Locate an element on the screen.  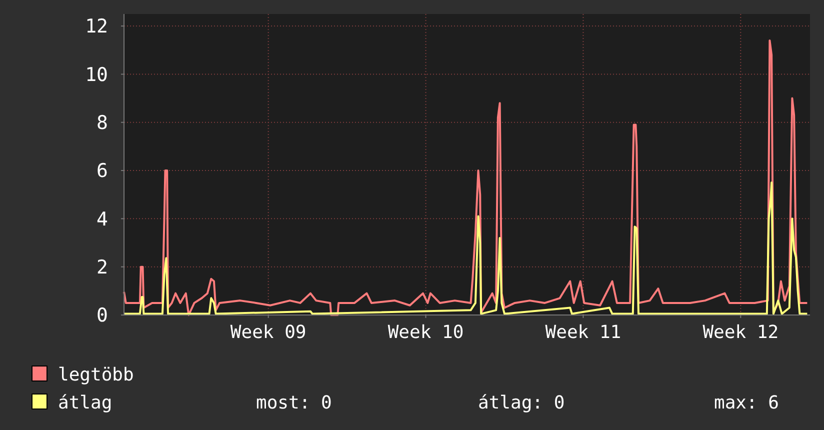
x-tick-label: Week 11 is located at coordinates (583, 332).